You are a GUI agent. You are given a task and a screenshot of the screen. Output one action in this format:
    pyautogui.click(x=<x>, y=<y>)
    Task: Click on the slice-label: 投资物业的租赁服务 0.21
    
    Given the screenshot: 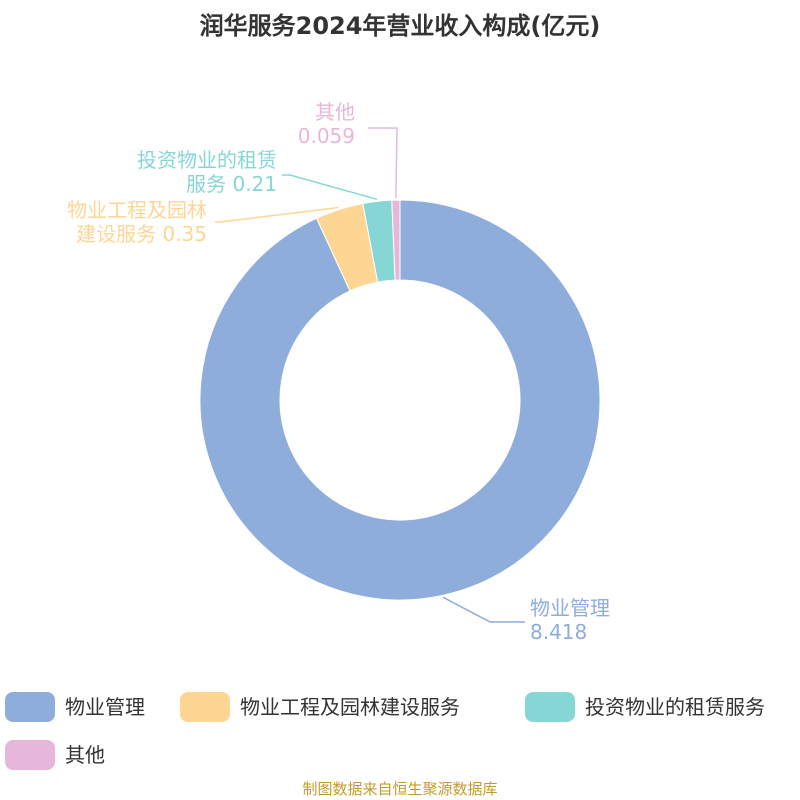 What is the action you would take?
    pyautogui.click(x=204, y=172)
    